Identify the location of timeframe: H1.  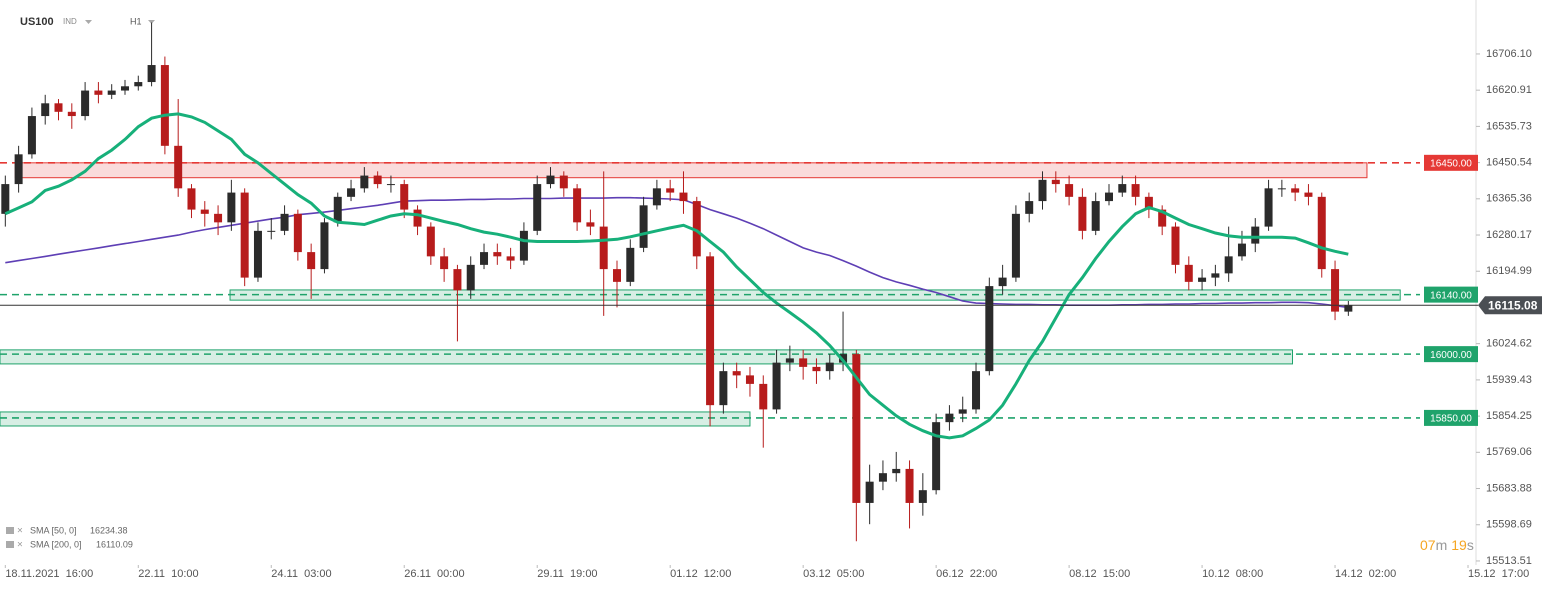
(136, 21).